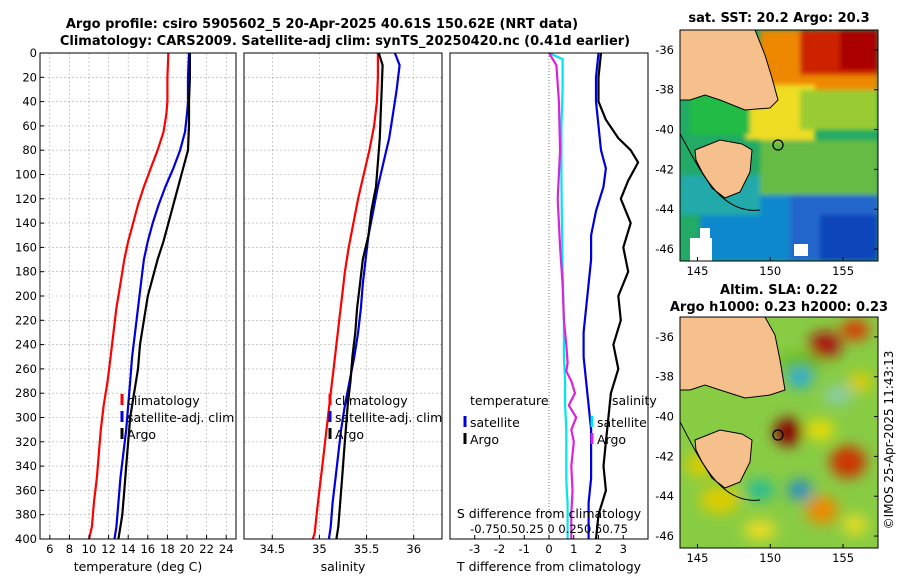  Describe the element at coordinates (26, 418) in the screenshot. I see `y-tick-label: 300` at that location.